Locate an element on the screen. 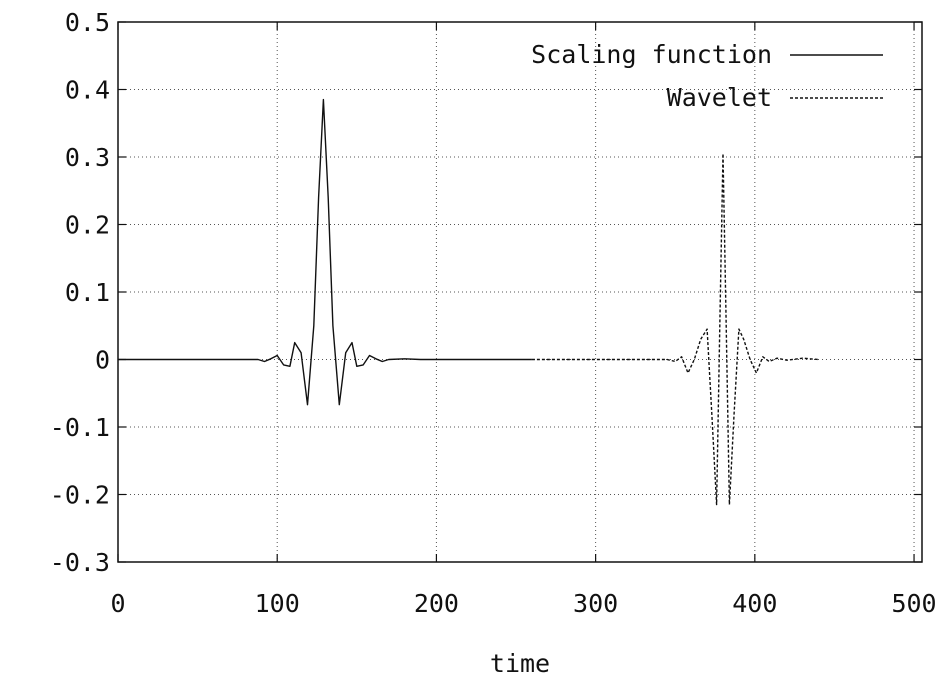  y-tick-label: 0.5 is located at coordinates (87, 22).